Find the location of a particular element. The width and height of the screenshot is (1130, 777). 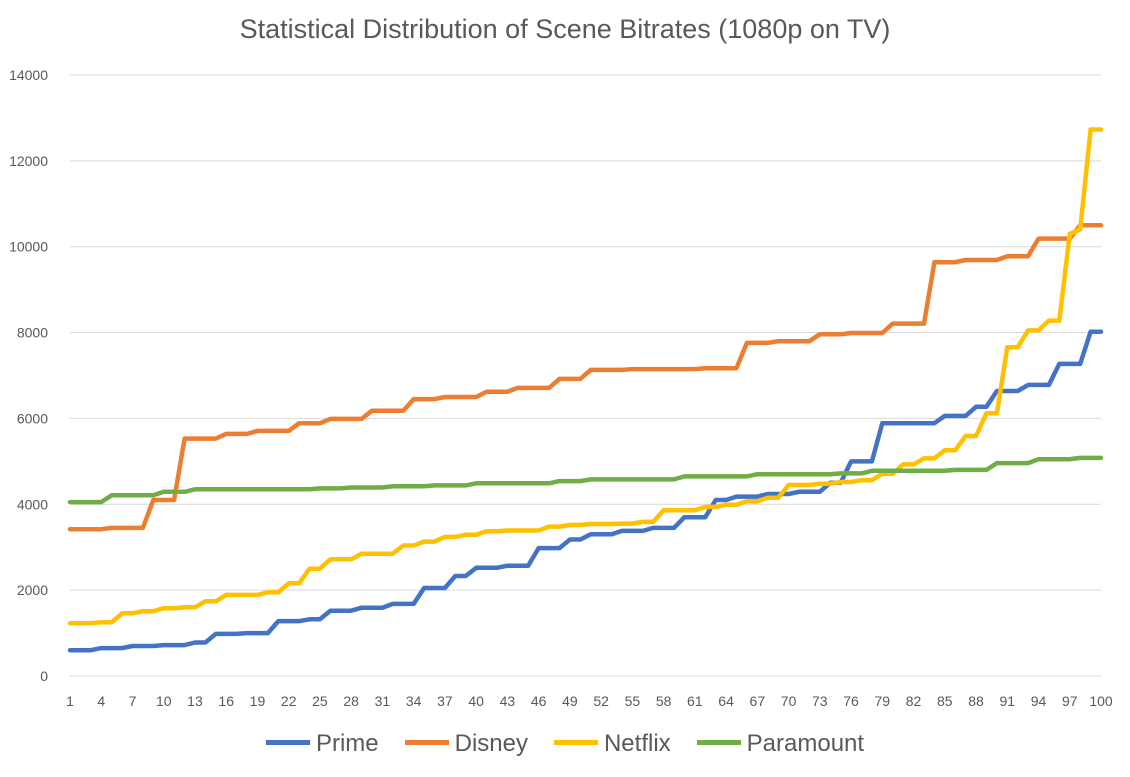

legend-label: Paramount is located at coordinates (805, 743).